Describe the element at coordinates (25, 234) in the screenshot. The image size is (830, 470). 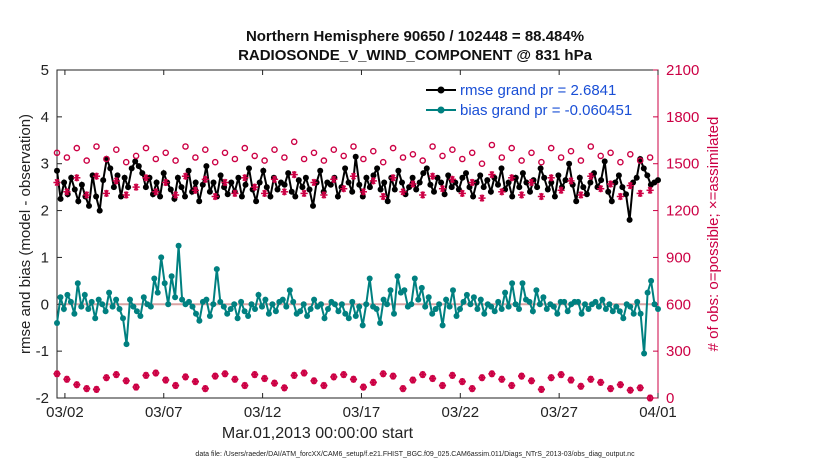
I see `y-axis-label: rmse and bias (model - observation)` at that location.